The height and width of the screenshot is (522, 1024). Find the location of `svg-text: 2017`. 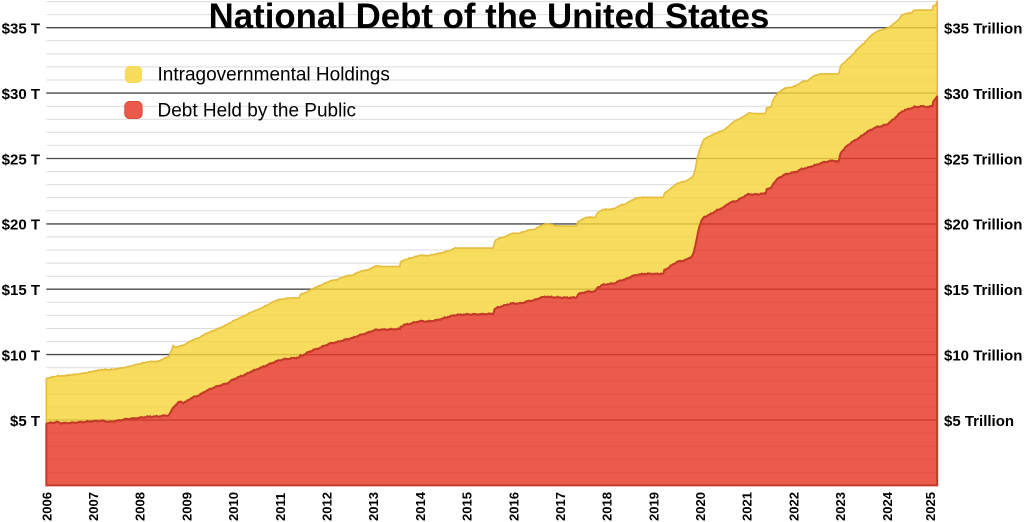

svg-text: 2017 is located at coordinates (560, 506).